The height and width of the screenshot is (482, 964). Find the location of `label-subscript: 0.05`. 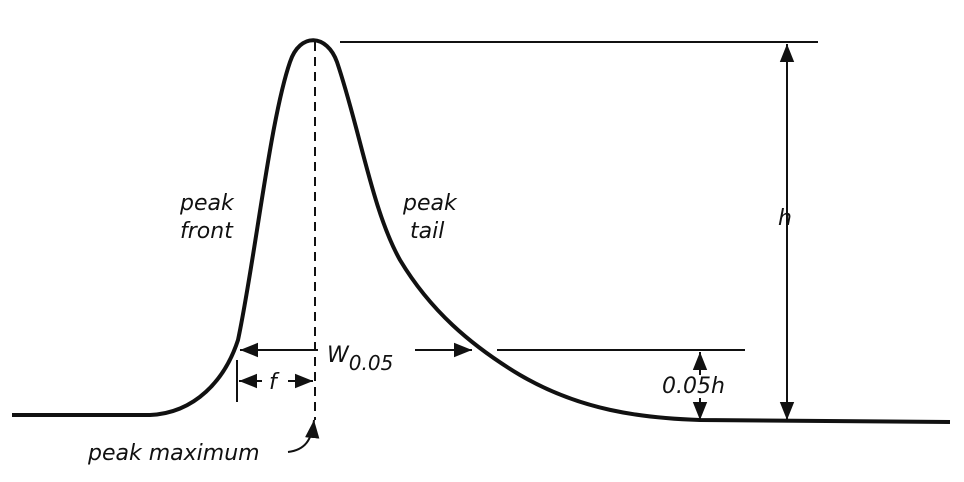

label-subscript: 0.05 is located at coordinates (371, 363).